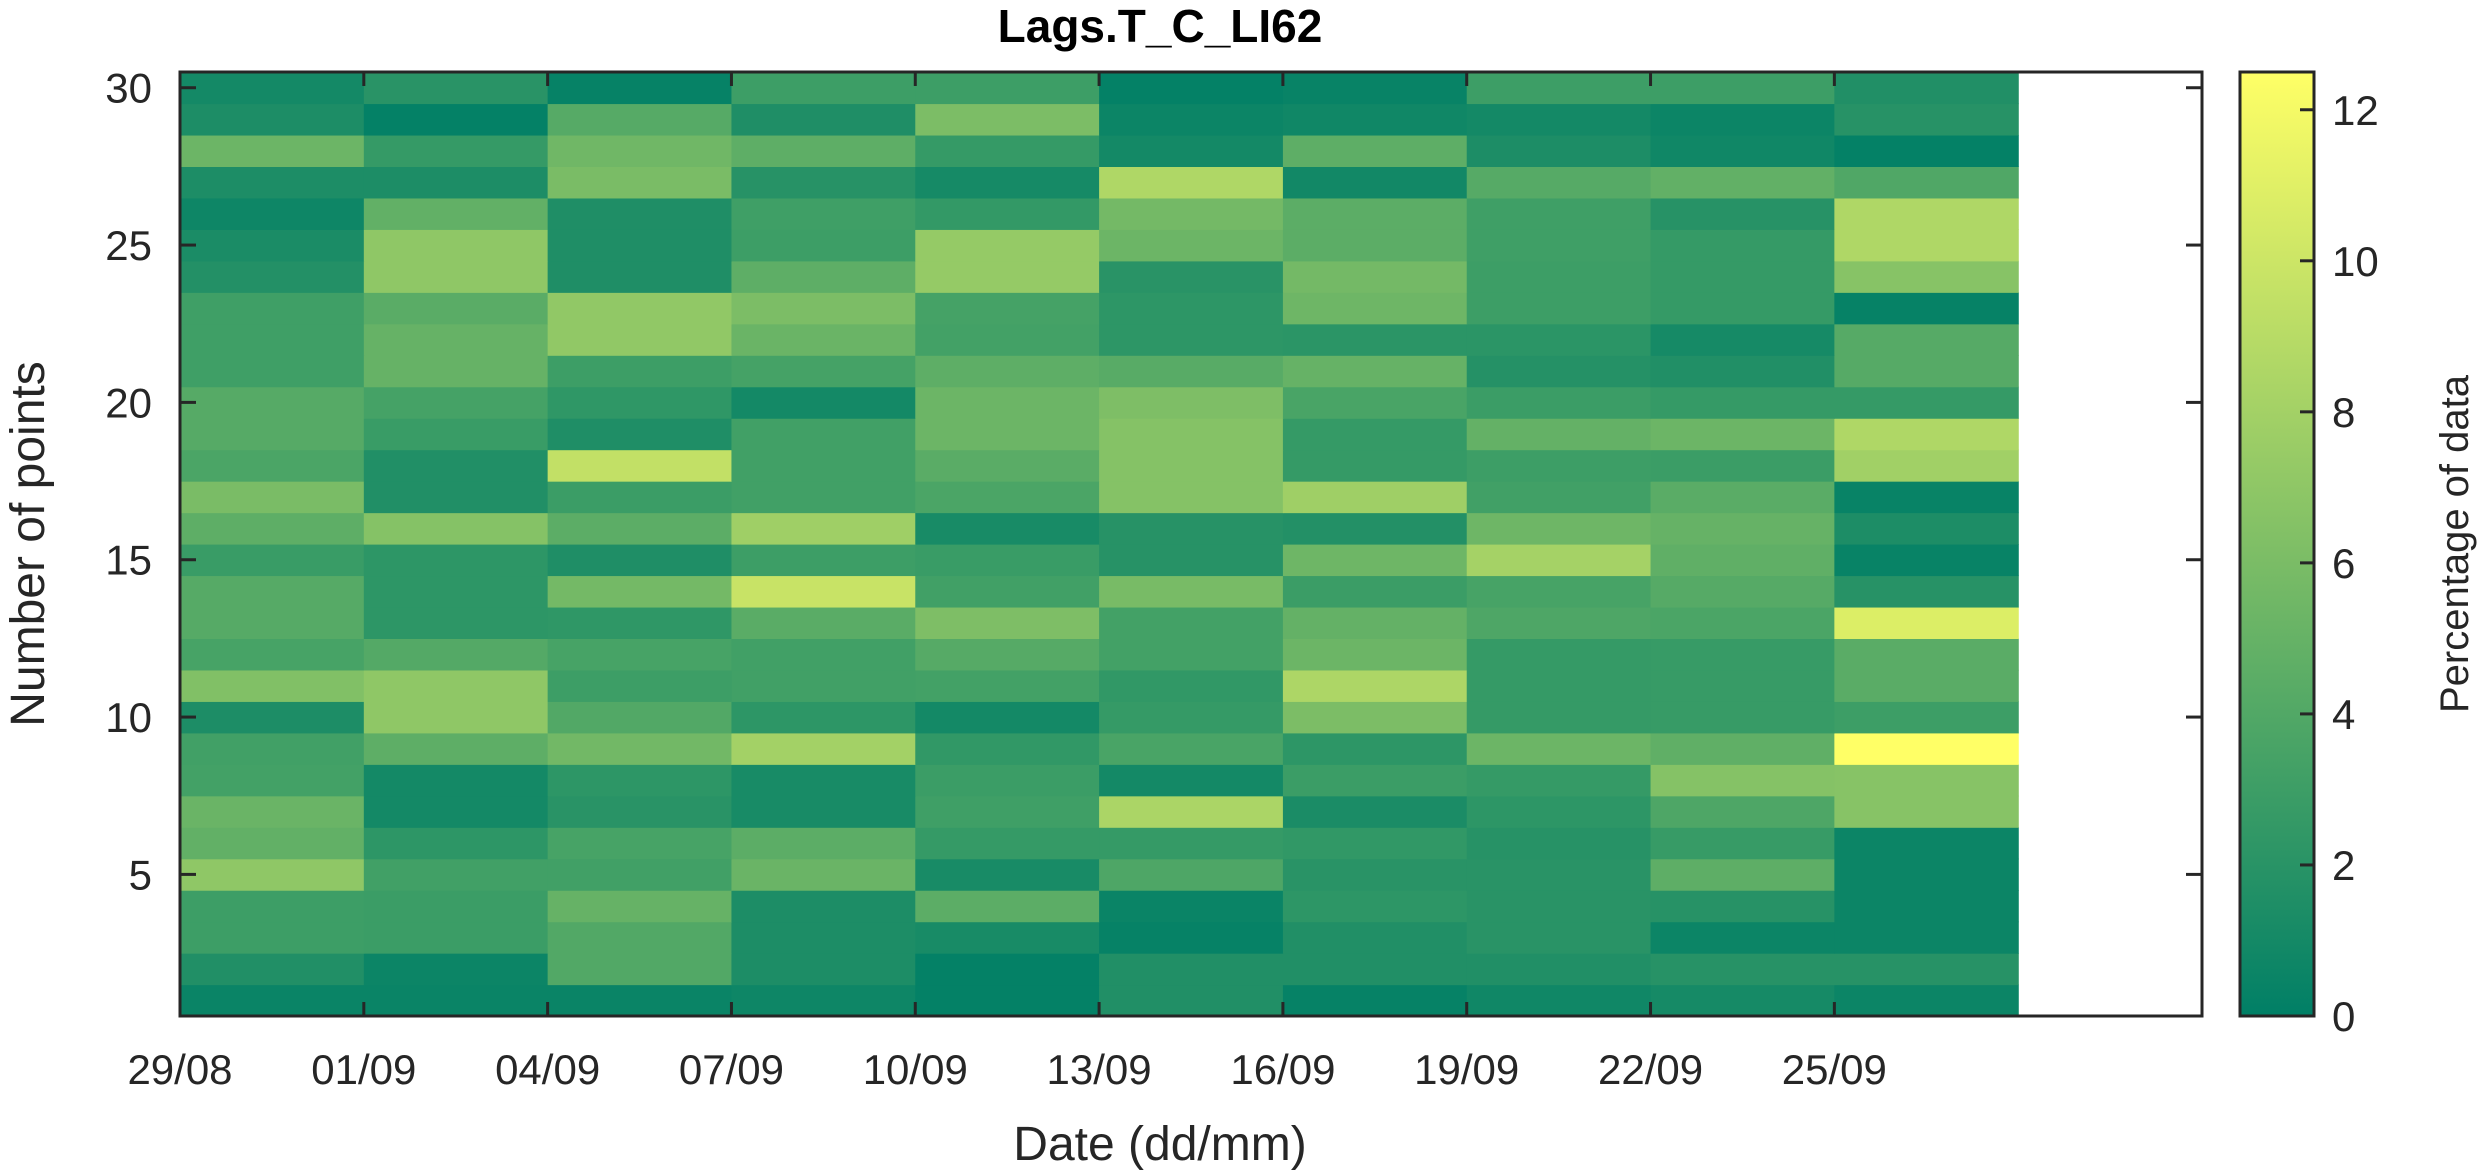 This screenshot has width=2480, height=1170. I want to click on x-tick-label: 16/09, so click(1282, 1069).